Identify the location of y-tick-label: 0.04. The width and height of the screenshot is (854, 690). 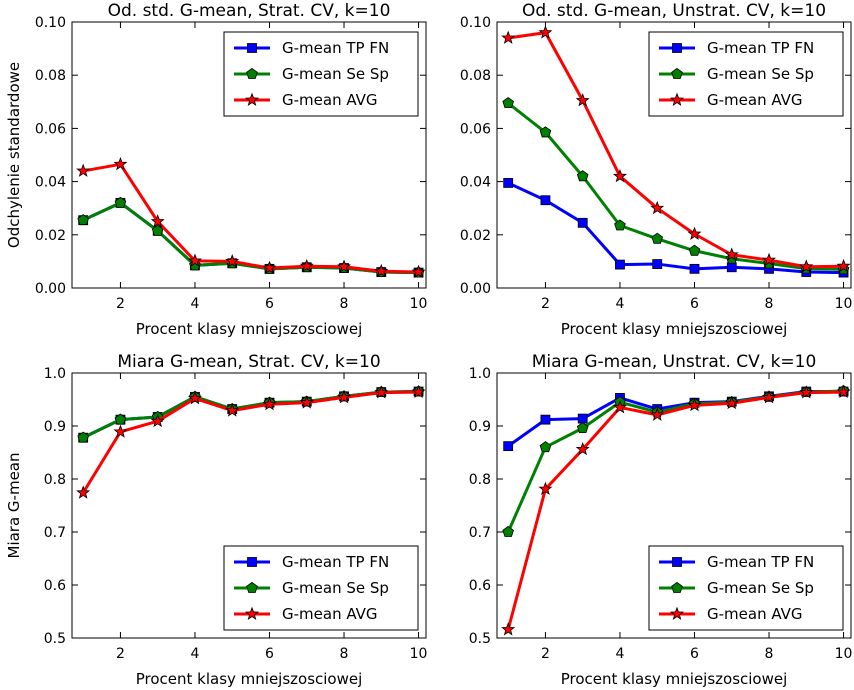
(475, 183).